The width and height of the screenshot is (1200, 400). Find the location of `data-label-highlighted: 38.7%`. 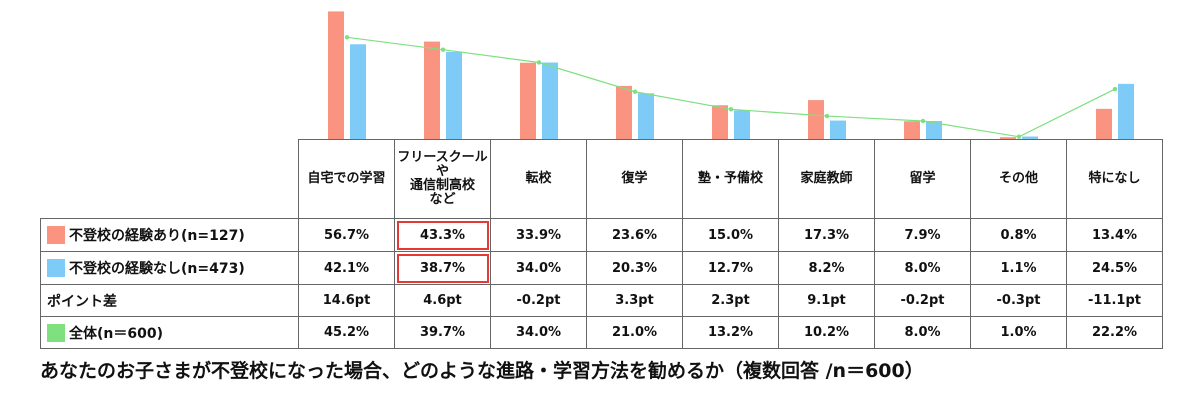

data-label-highlighted: 38.7% is located at coordinates (442, 268).